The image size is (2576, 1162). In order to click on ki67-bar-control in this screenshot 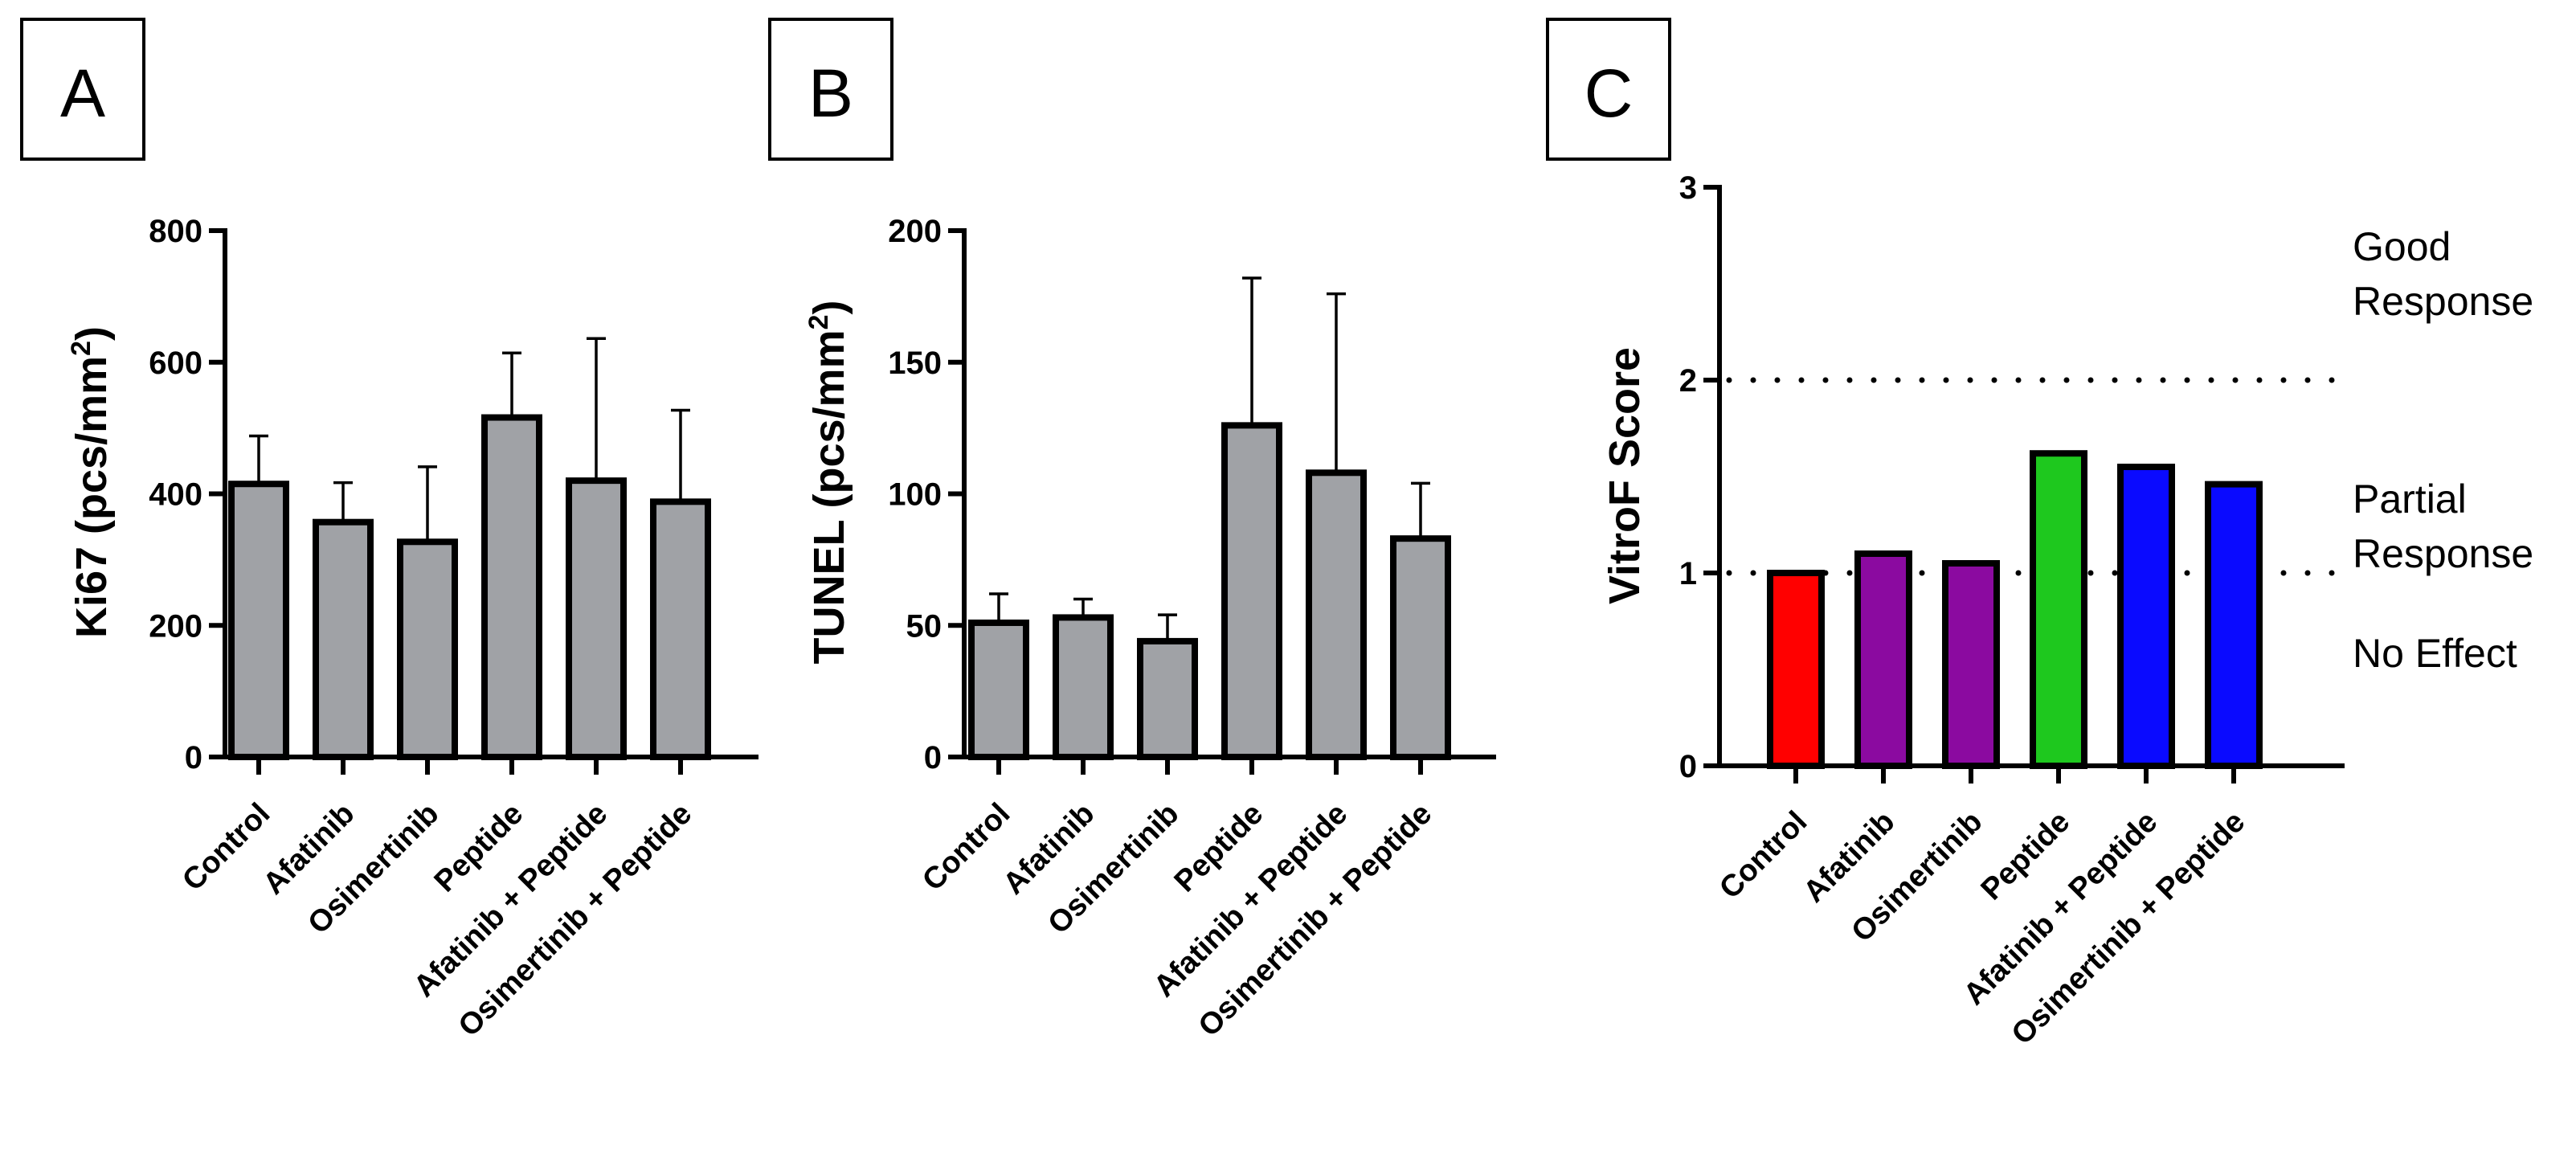, I will do `click(258, 620)`.